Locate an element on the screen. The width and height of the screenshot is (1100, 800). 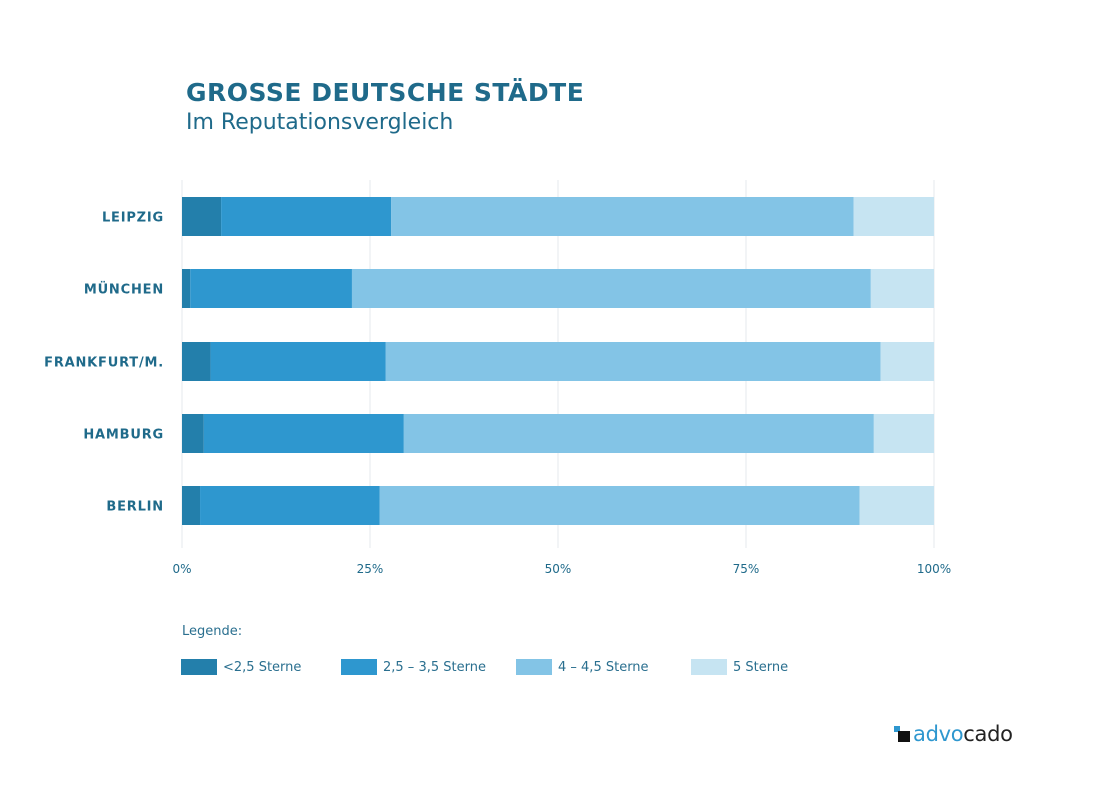
x-tick-label: 100% is located at coordinates (934, 569).